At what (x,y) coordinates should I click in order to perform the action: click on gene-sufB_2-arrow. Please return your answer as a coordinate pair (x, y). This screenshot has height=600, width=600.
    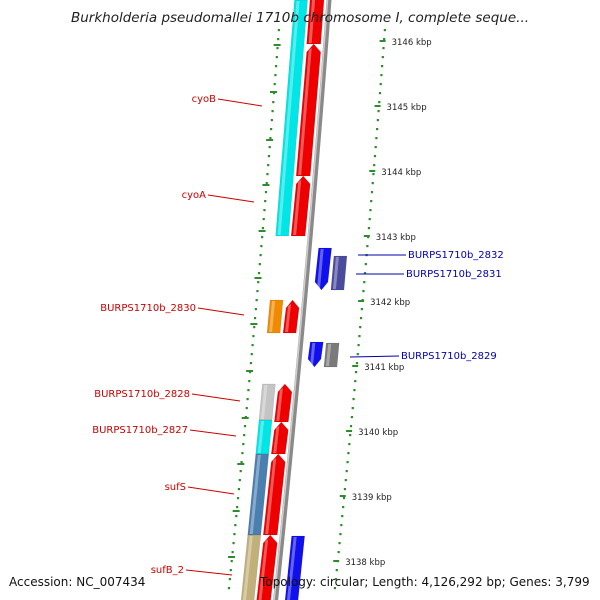
    Looking at the image, I should click on (267, 567).